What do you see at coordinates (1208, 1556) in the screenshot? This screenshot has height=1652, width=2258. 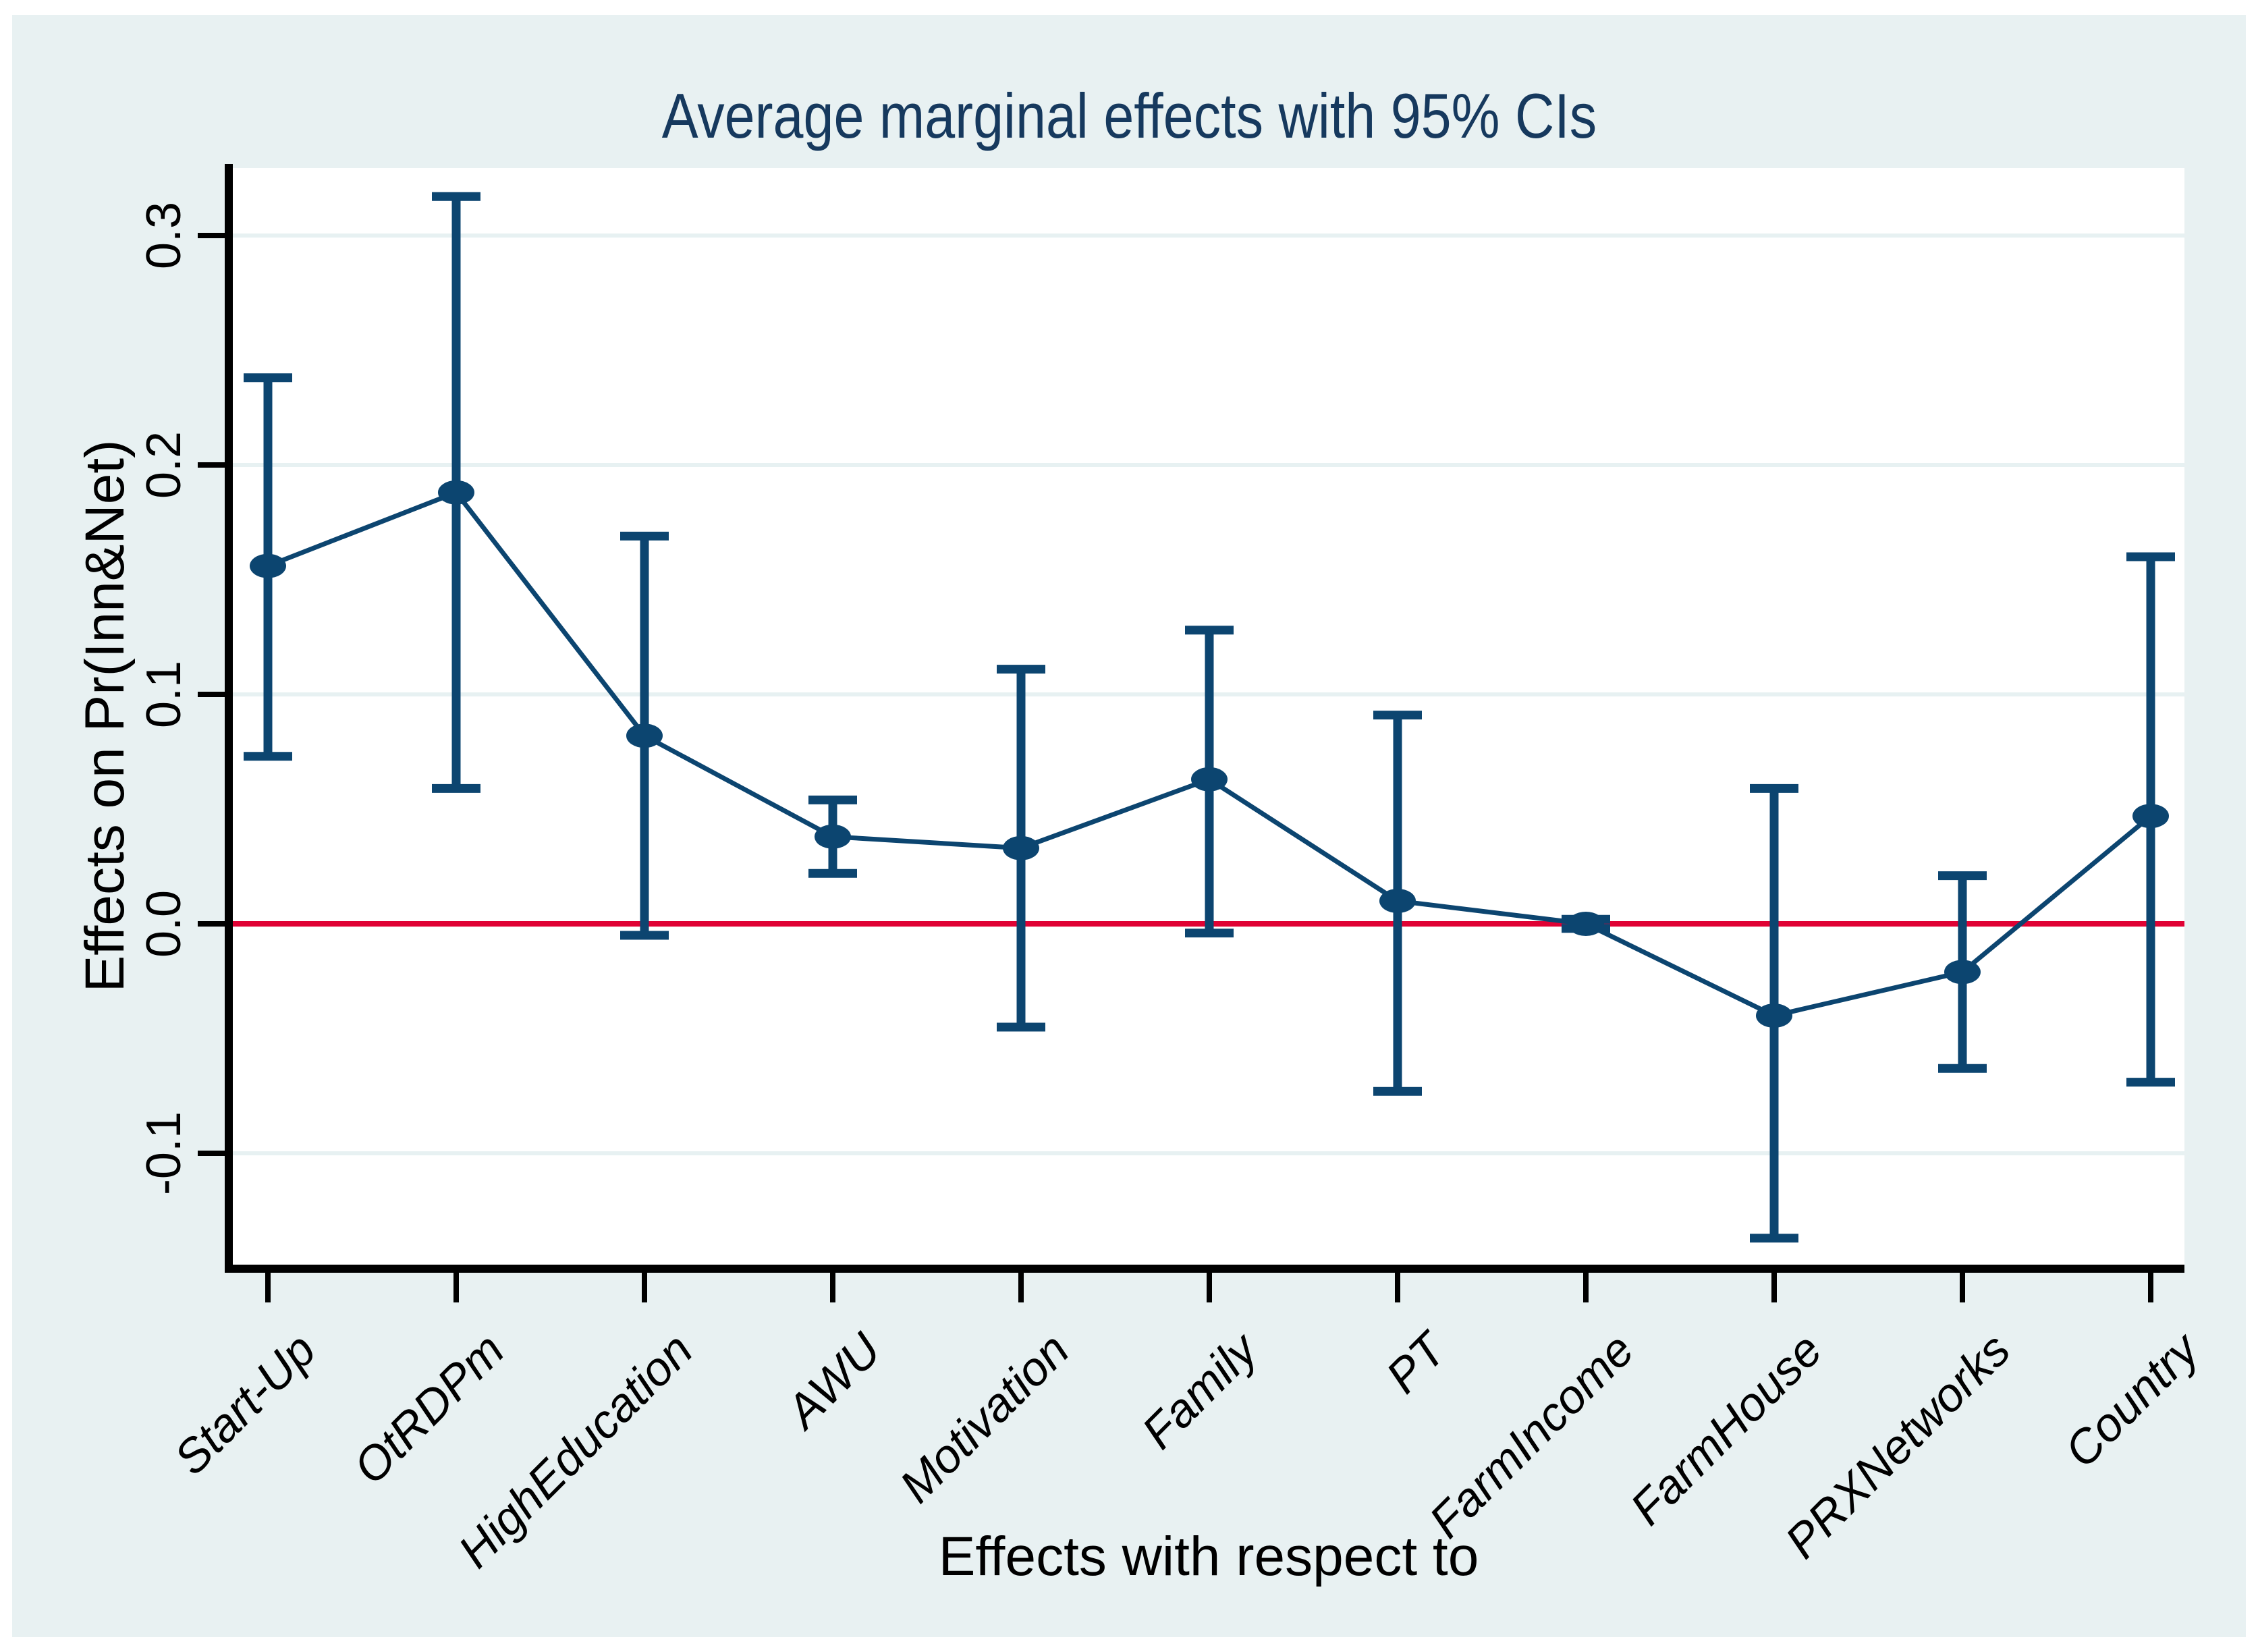 I see `x-axis-title: Effects with respect to` at bounding box center [1208, 1556].